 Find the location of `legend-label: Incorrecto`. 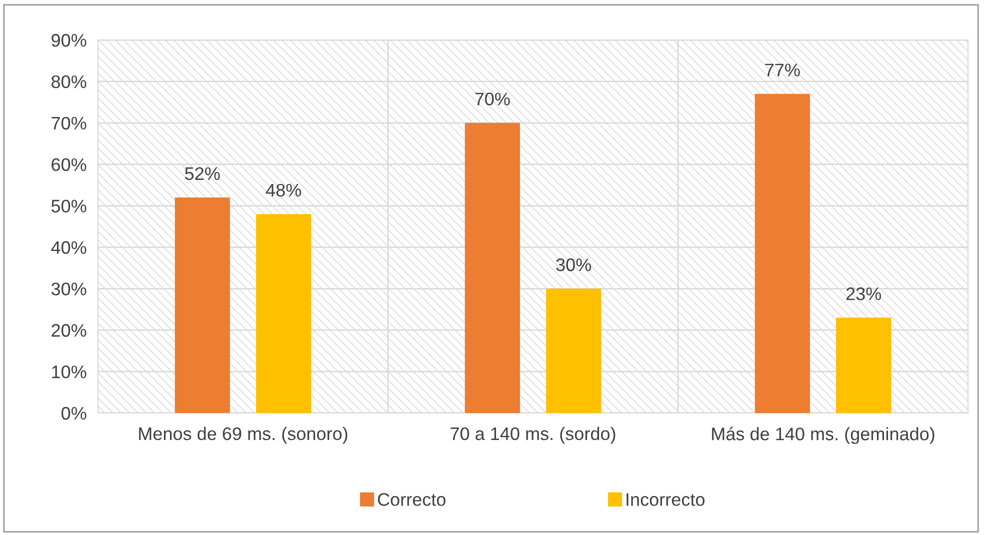

legend-label: Incorrecto is located at coordinates (665, 499).